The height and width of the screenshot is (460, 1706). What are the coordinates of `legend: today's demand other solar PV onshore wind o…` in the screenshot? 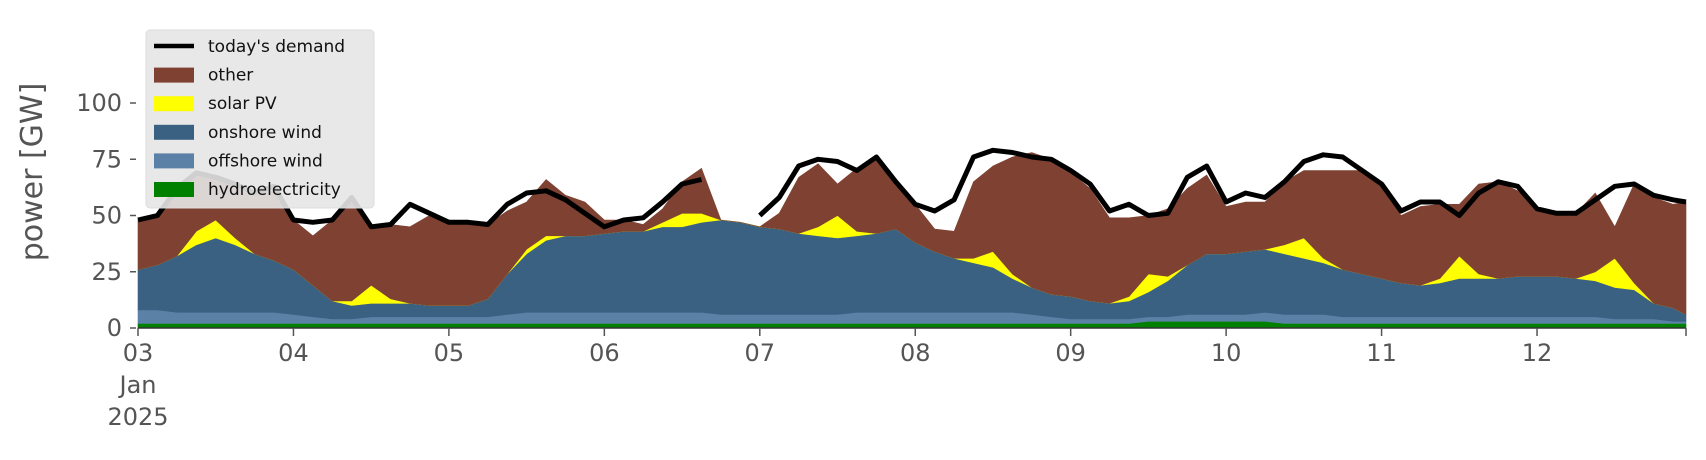 It's located at (260, 119).